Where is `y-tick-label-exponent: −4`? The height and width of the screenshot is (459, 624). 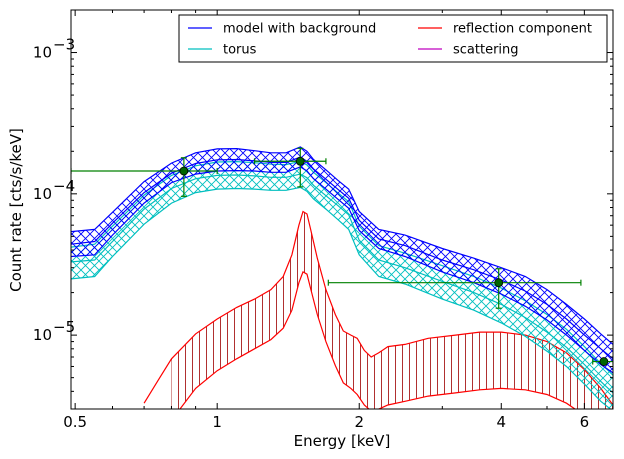
y-tick-label-exponent: −4 is located at coordinates (64, 186).